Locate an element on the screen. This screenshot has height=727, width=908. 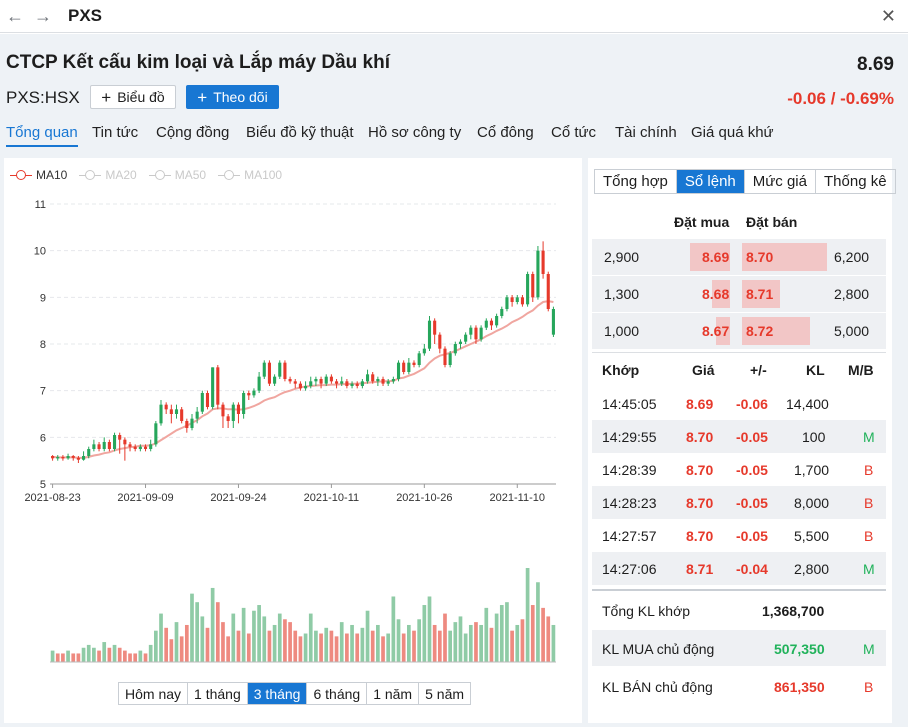
tab-overview: Tổng quan is located at coordinates (42, 135).